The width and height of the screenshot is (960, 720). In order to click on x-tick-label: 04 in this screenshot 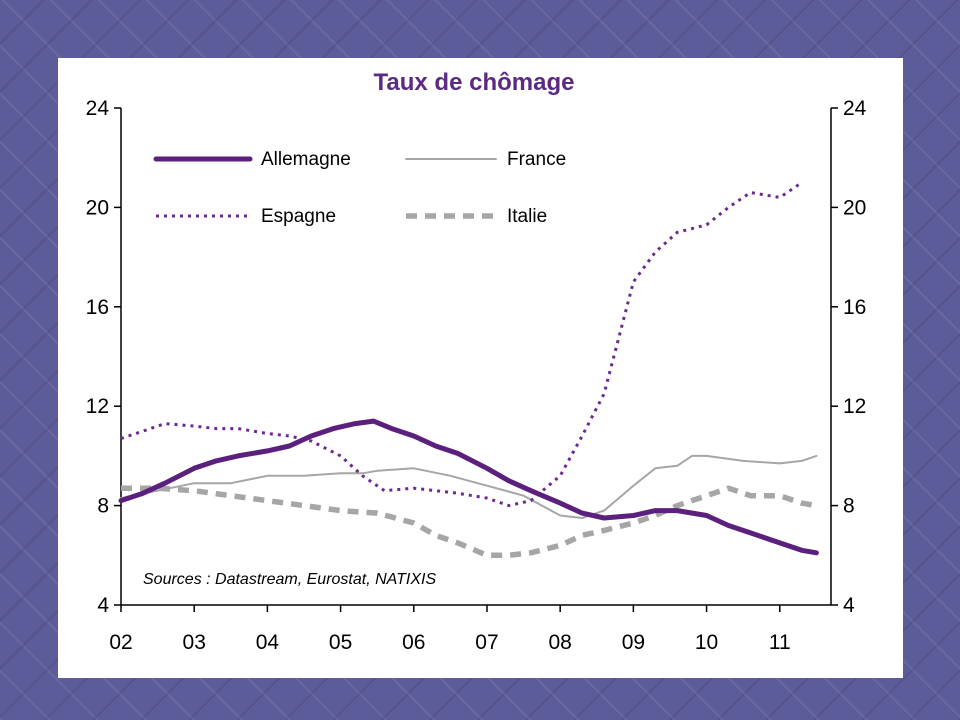, I will do `click(268, 642)`.